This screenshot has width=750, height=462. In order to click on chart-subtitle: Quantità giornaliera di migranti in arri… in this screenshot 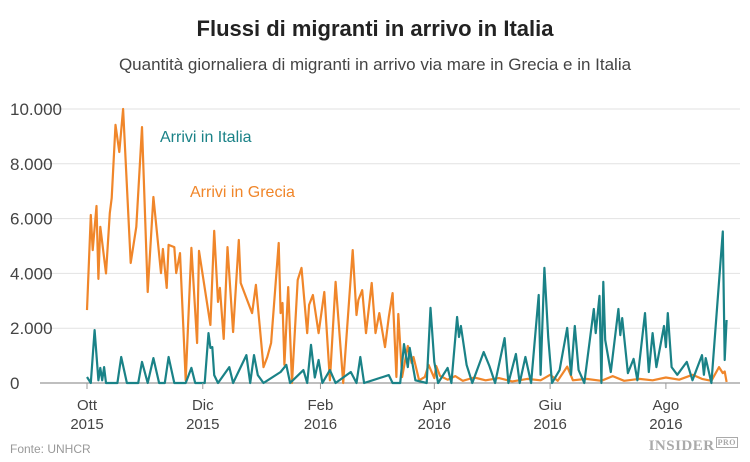, I will do `click(375, 64)`.